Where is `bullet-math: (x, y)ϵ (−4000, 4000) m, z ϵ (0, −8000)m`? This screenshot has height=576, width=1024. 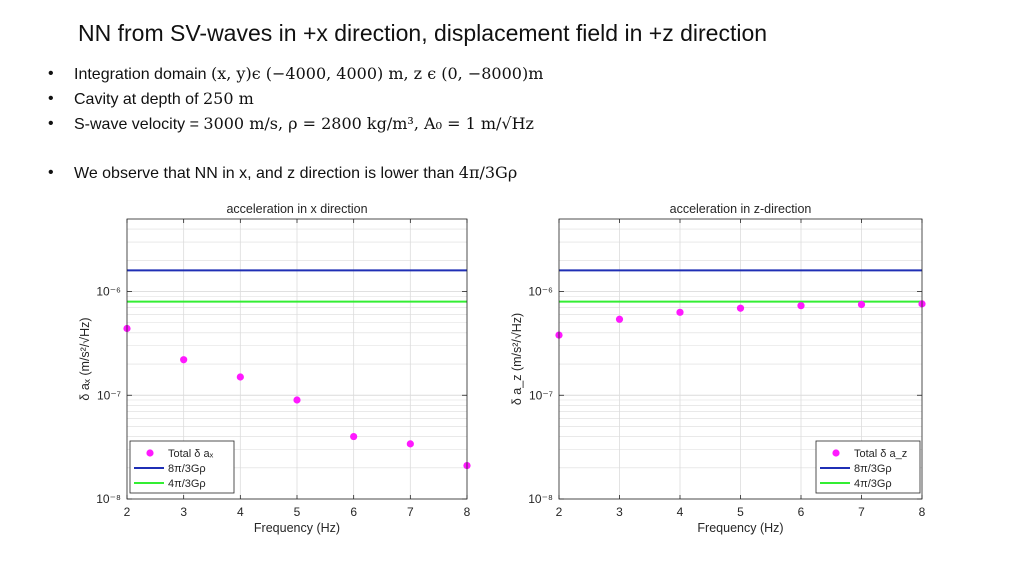
bullet-math: (x, y)ϵ (−4000, 4000) m, z ϵ (0, −8000)m is located at coordinates (377, 73).